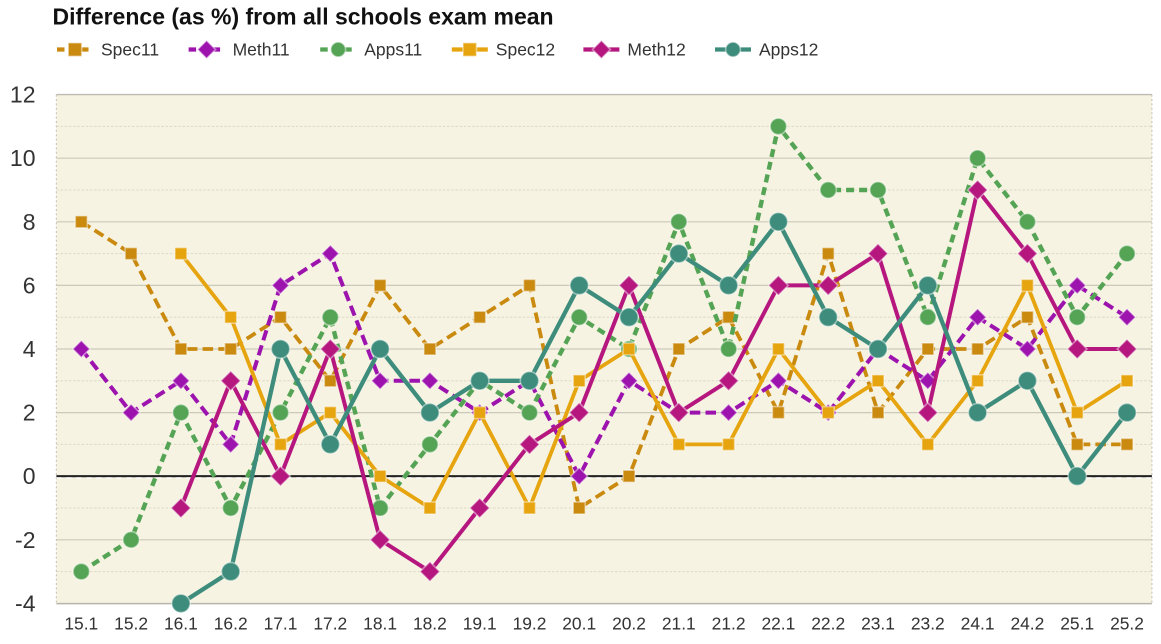  What do you see at coordinates (430, 624) in the screenshot?
I see `svg-text: 18.2` at bounding box center [430, 624].